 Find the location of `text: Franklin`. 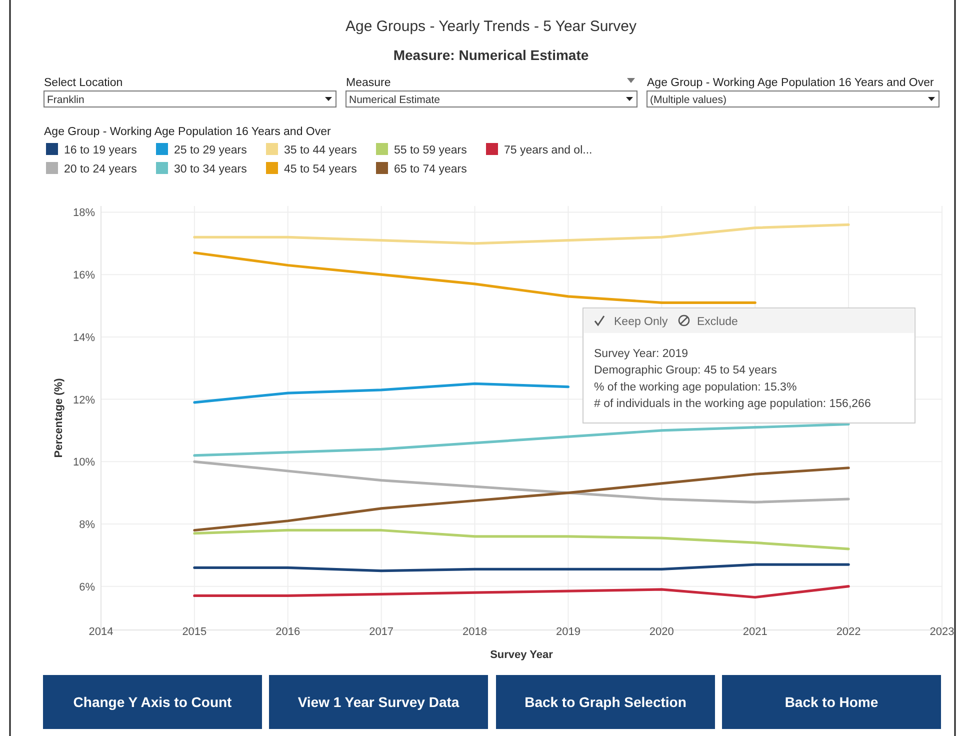

text: Franklin is located at coordinates (66, 100).